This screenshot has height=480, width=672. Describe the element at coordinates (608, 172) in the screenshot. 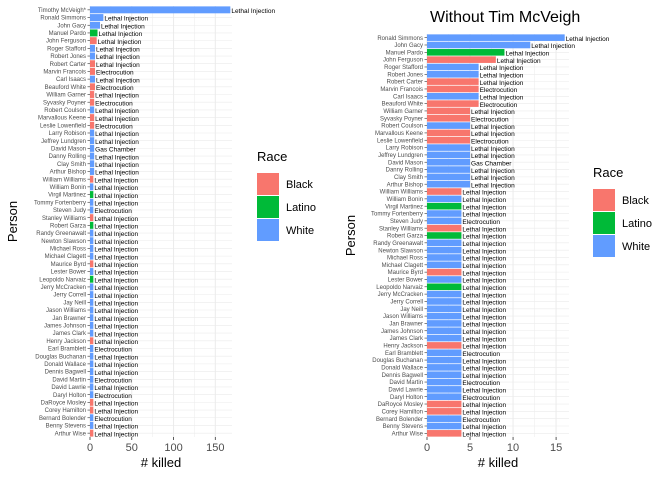

I see `legend-title: Race` at that location.